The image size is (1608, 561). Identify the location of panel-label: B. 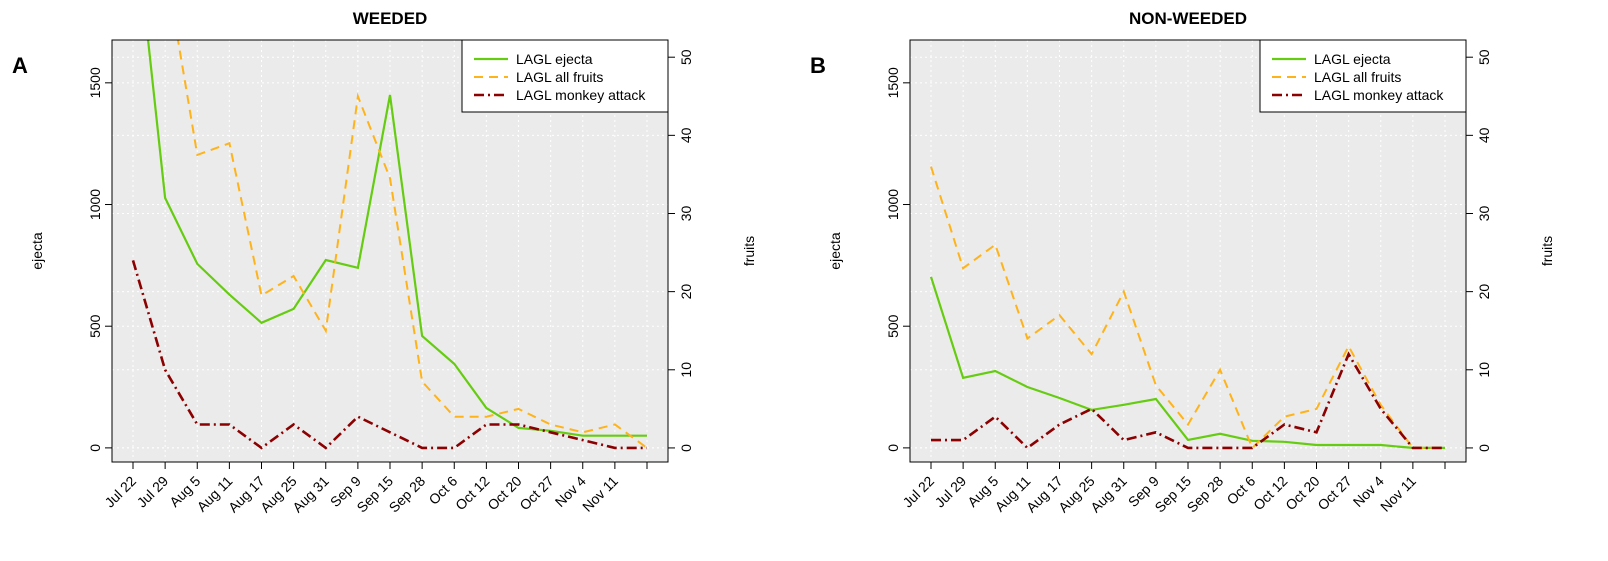
(818, 65).